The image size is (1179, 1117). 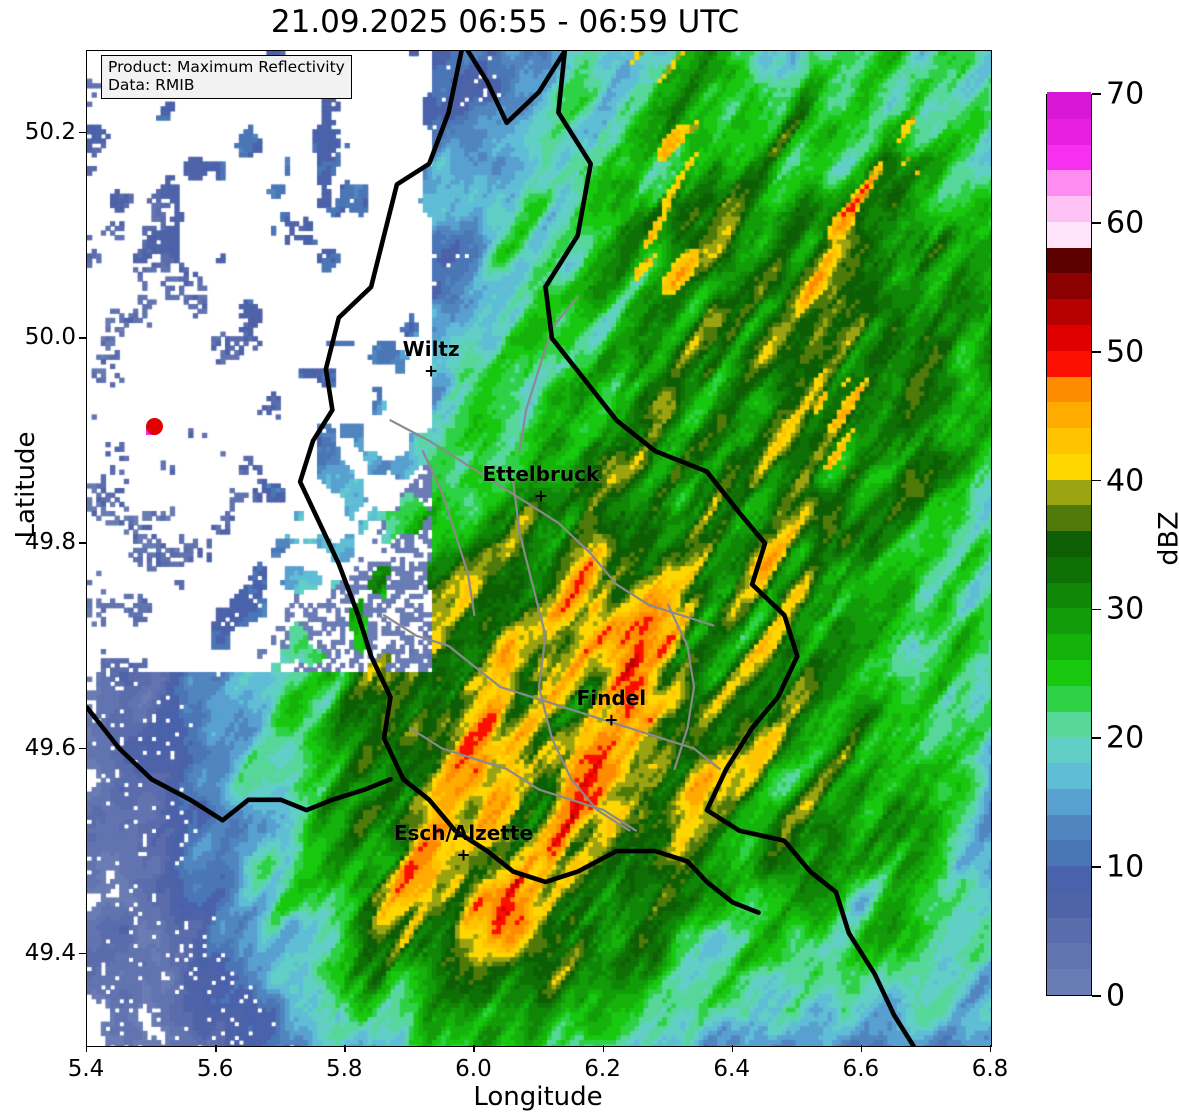 What do you see at coordinates (151, 84) in the screenshot?
I see `data-source-label: Data: RMIB` at bounding box center [151, 84].